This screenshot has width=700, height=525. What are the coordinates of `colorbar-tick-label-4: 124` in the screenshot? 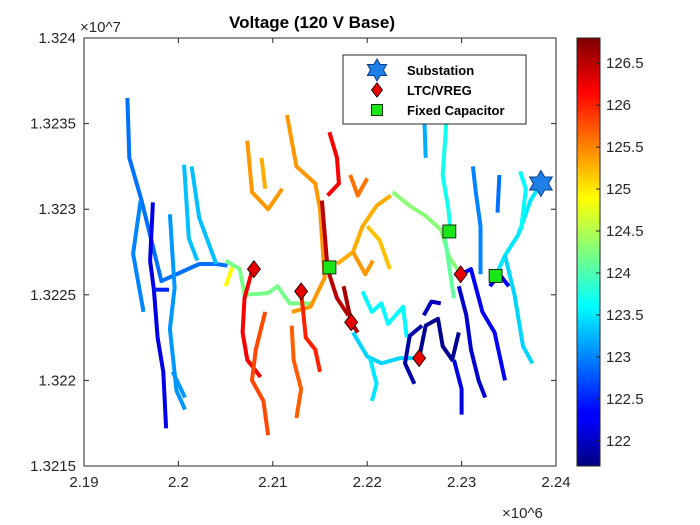 It's located at (618, 273).